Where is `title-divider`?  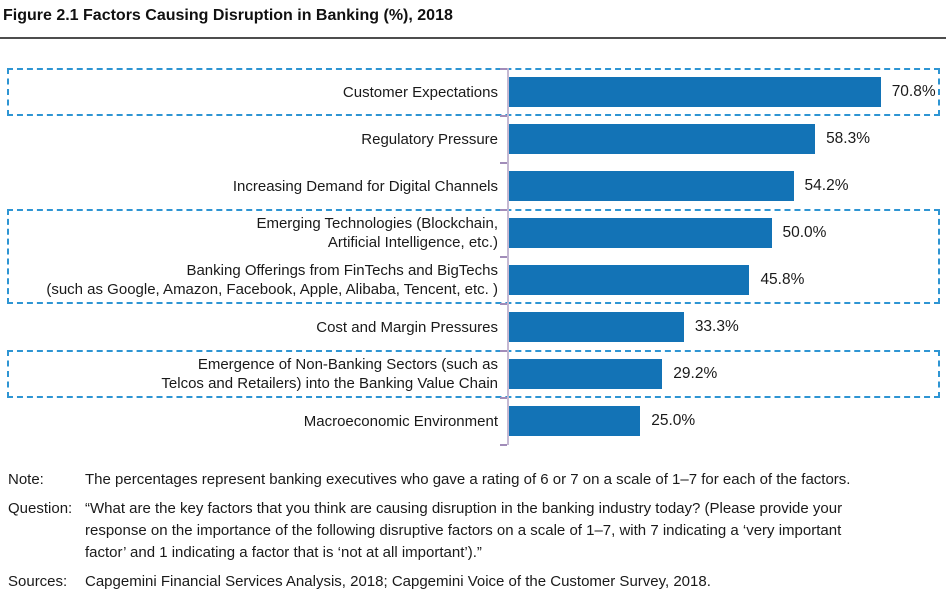 title-divider is located at coordinates (473, 38).